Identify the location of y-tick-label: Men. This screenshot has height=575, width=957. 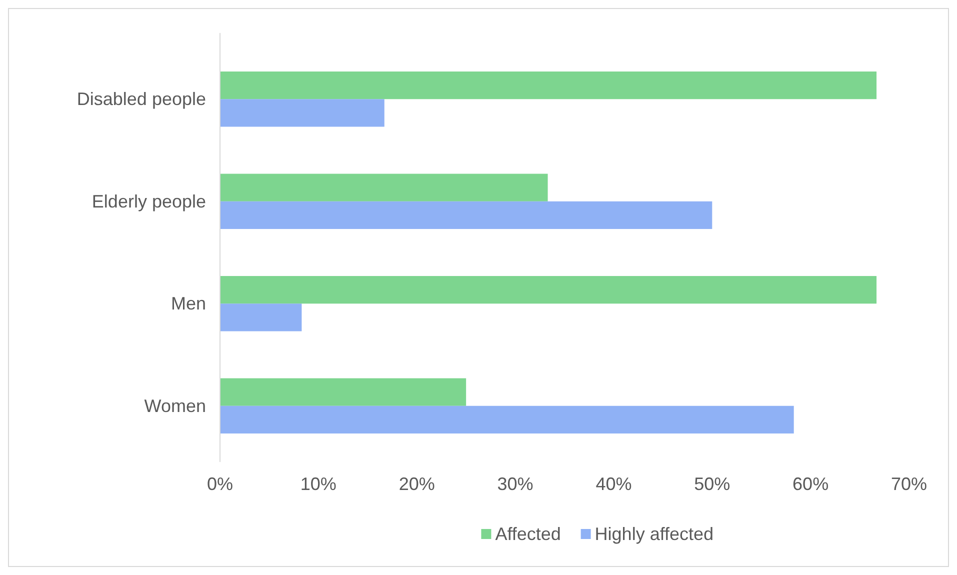
(188, 304).